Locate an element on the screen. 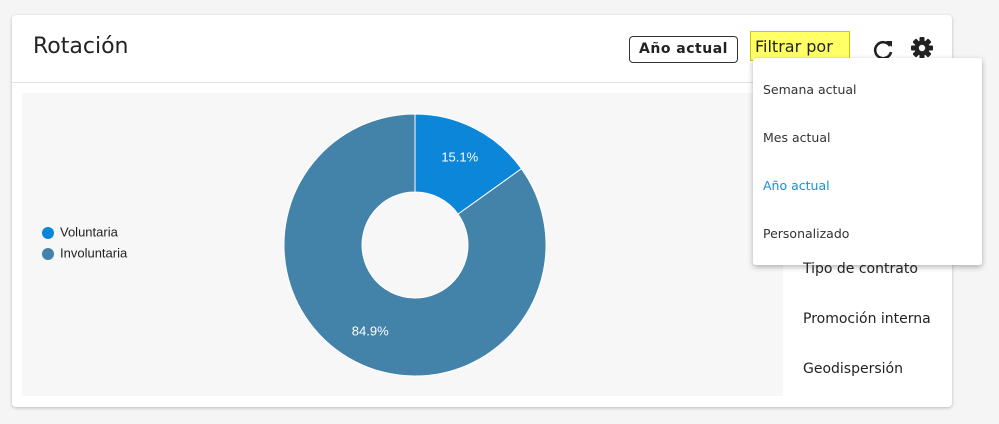 This screenshot has height=424, width=999. data-label: 15.1% is located at coordinates (459, 156).